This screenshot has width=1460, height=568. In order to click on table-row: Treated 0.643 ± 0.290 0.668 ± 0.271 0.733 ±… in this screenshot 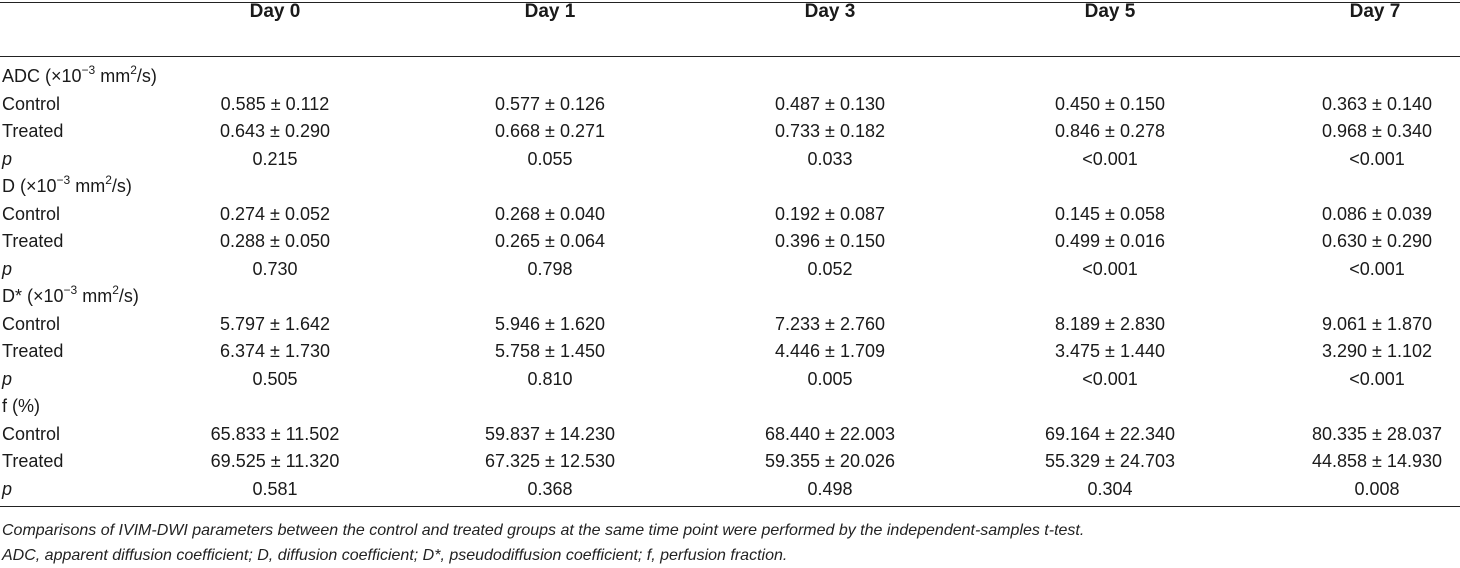, I will do `click(730, 131)`.